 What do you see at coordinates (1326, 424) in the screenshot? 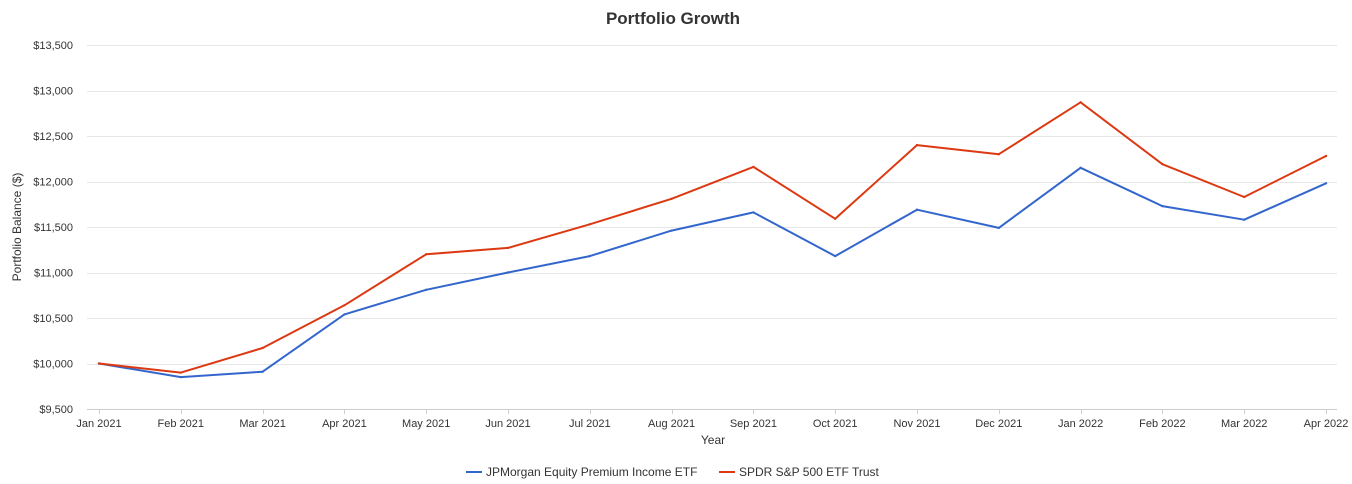
I see `x-tick-label: Apr 2022` at bounding box center [1326, 424].